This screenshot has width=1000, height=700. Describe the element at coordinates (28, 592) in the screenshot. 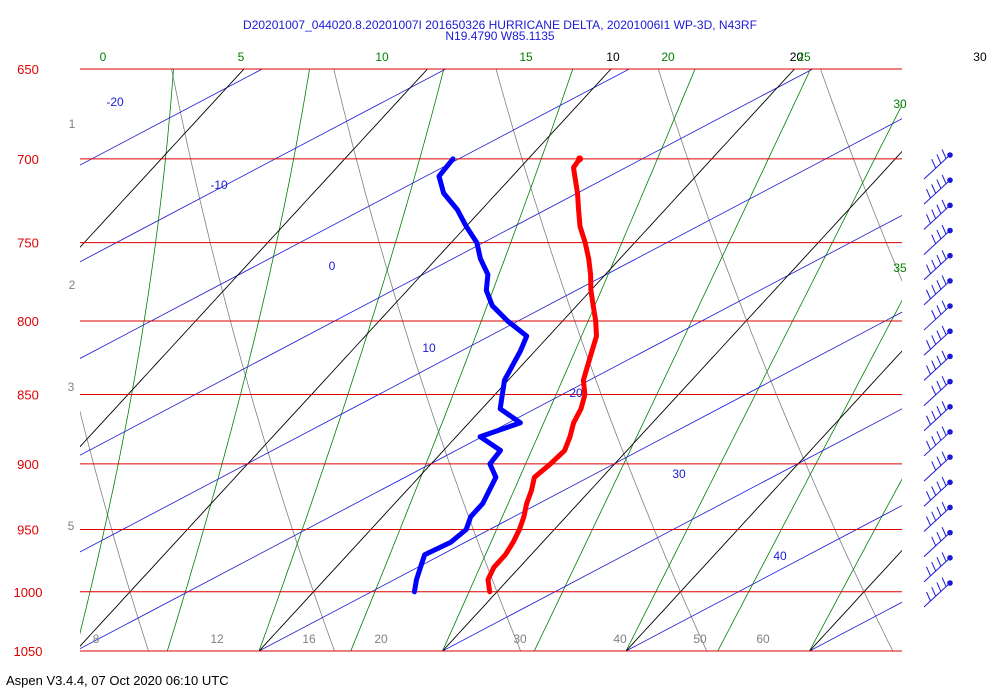

I see `pressure-label: 1000` at that location.